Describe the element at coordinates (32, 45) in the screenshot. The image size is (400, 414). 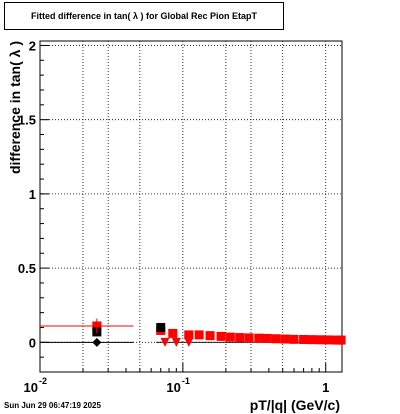
I see `y-tick-label: 2` at that location.